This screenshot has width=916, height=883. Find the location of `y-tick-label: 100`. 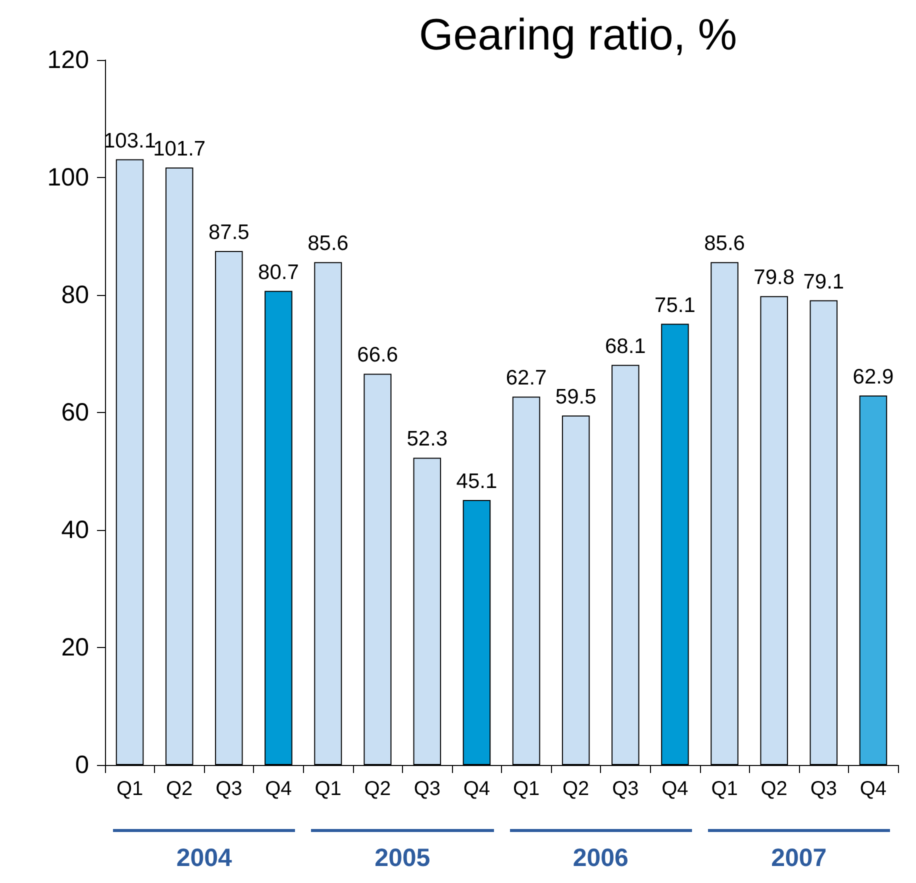

y-tick-label: 100 is located at coordinates (68, 178).